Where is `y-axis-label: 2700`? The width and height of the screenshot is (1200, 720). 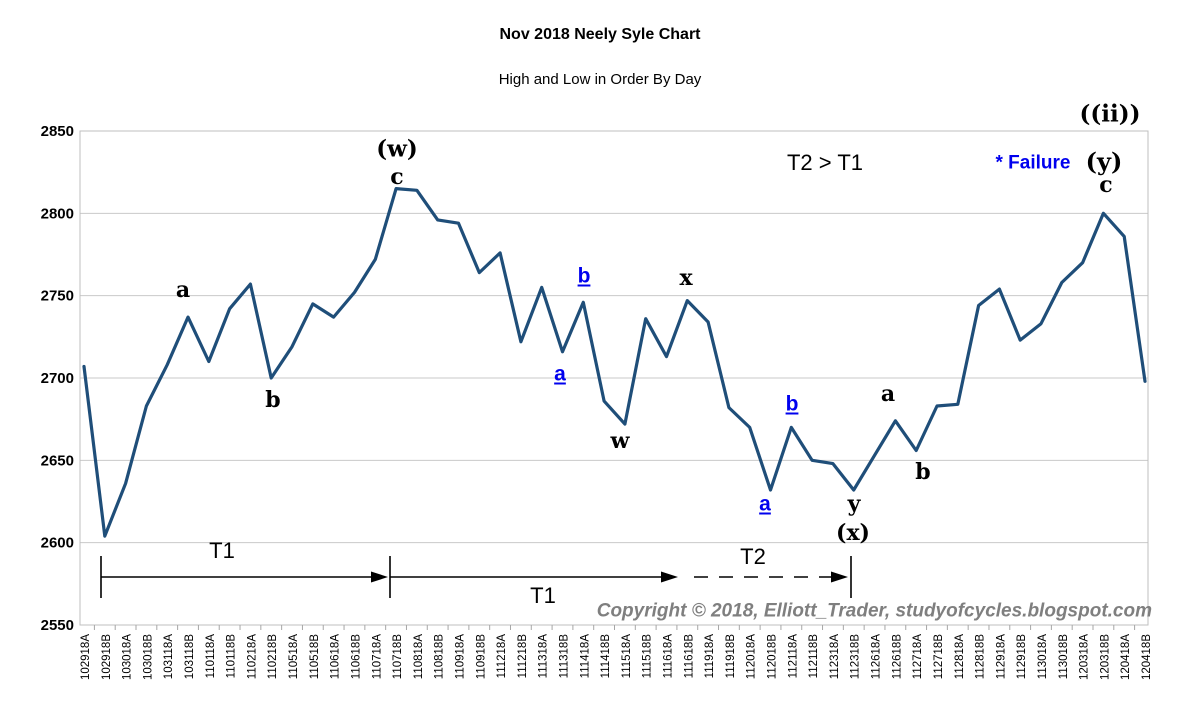 y-axis-label: 2700 is located at coordinates (57, 378).